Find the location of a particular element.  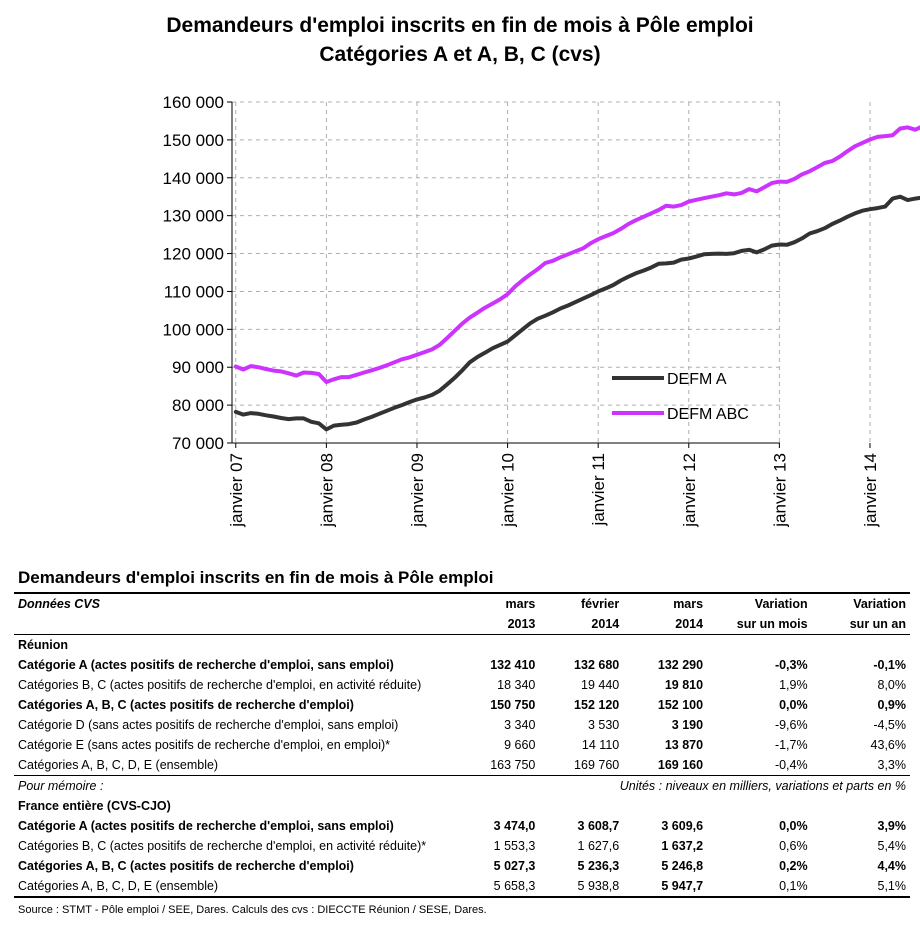

row-value: 3 608,7 is located at coordinates (598, 826).